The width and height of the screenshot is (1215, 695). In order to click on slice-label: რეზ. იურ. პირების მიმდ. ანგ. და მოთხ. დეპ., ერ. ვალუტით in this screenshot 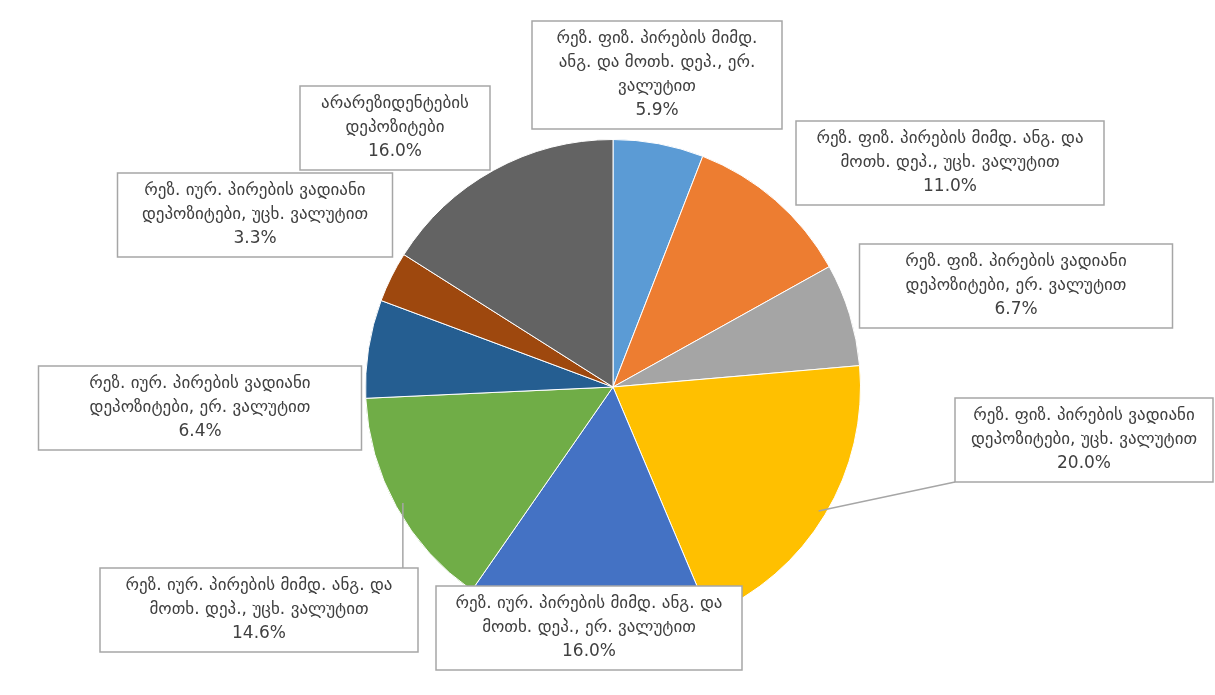, I will do `click(589, 614)`.